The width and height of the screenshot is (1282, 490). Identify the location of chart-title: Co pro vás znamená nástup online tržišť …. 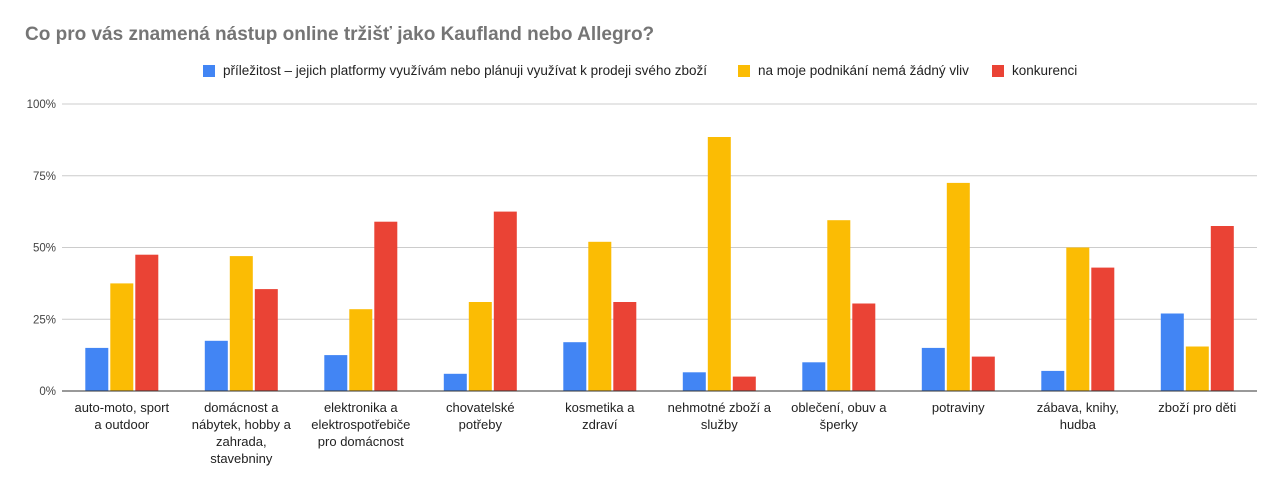
(340, 34).